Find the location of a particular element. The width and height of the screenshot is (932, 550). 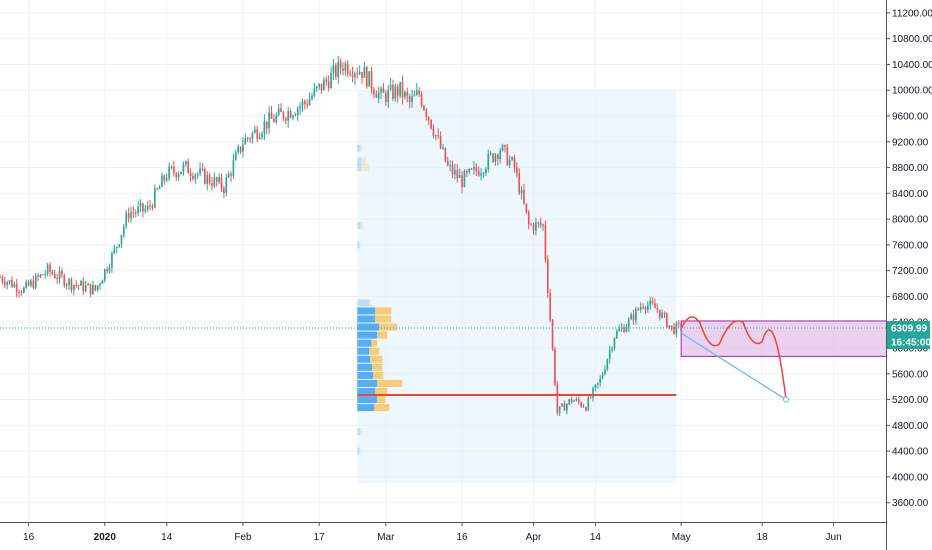

x-tick-label: 16 is located at coordinates (462, 537).